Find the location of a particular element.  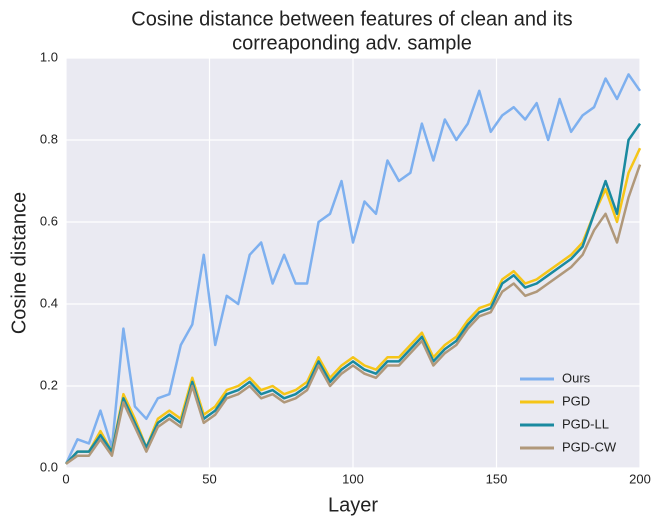

y-tick-label: 0.8 is located at coordinates (49, 138).